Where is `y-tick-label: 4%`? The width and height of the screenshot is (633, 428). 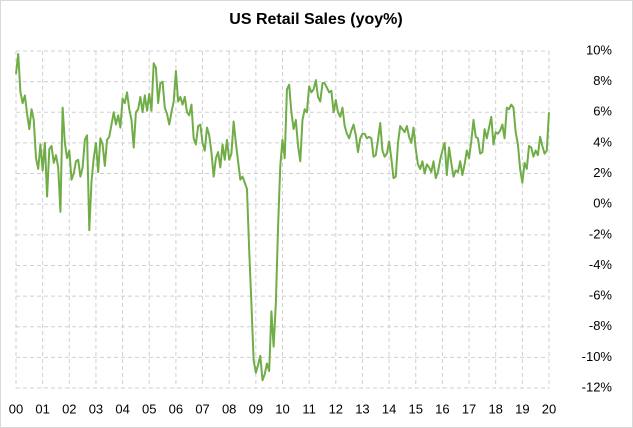
y-tick-label: 4% is located at coordinates (602, 141).